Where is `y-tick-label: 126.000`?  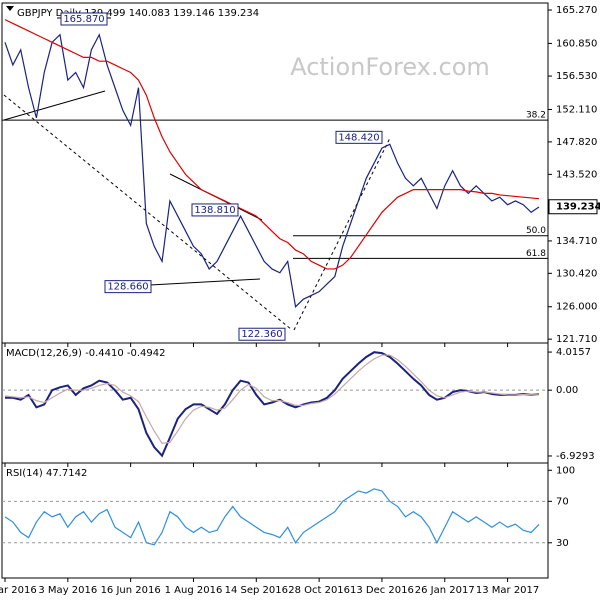
y-tick-label: 126.000 is located at coordinates (576, 307).